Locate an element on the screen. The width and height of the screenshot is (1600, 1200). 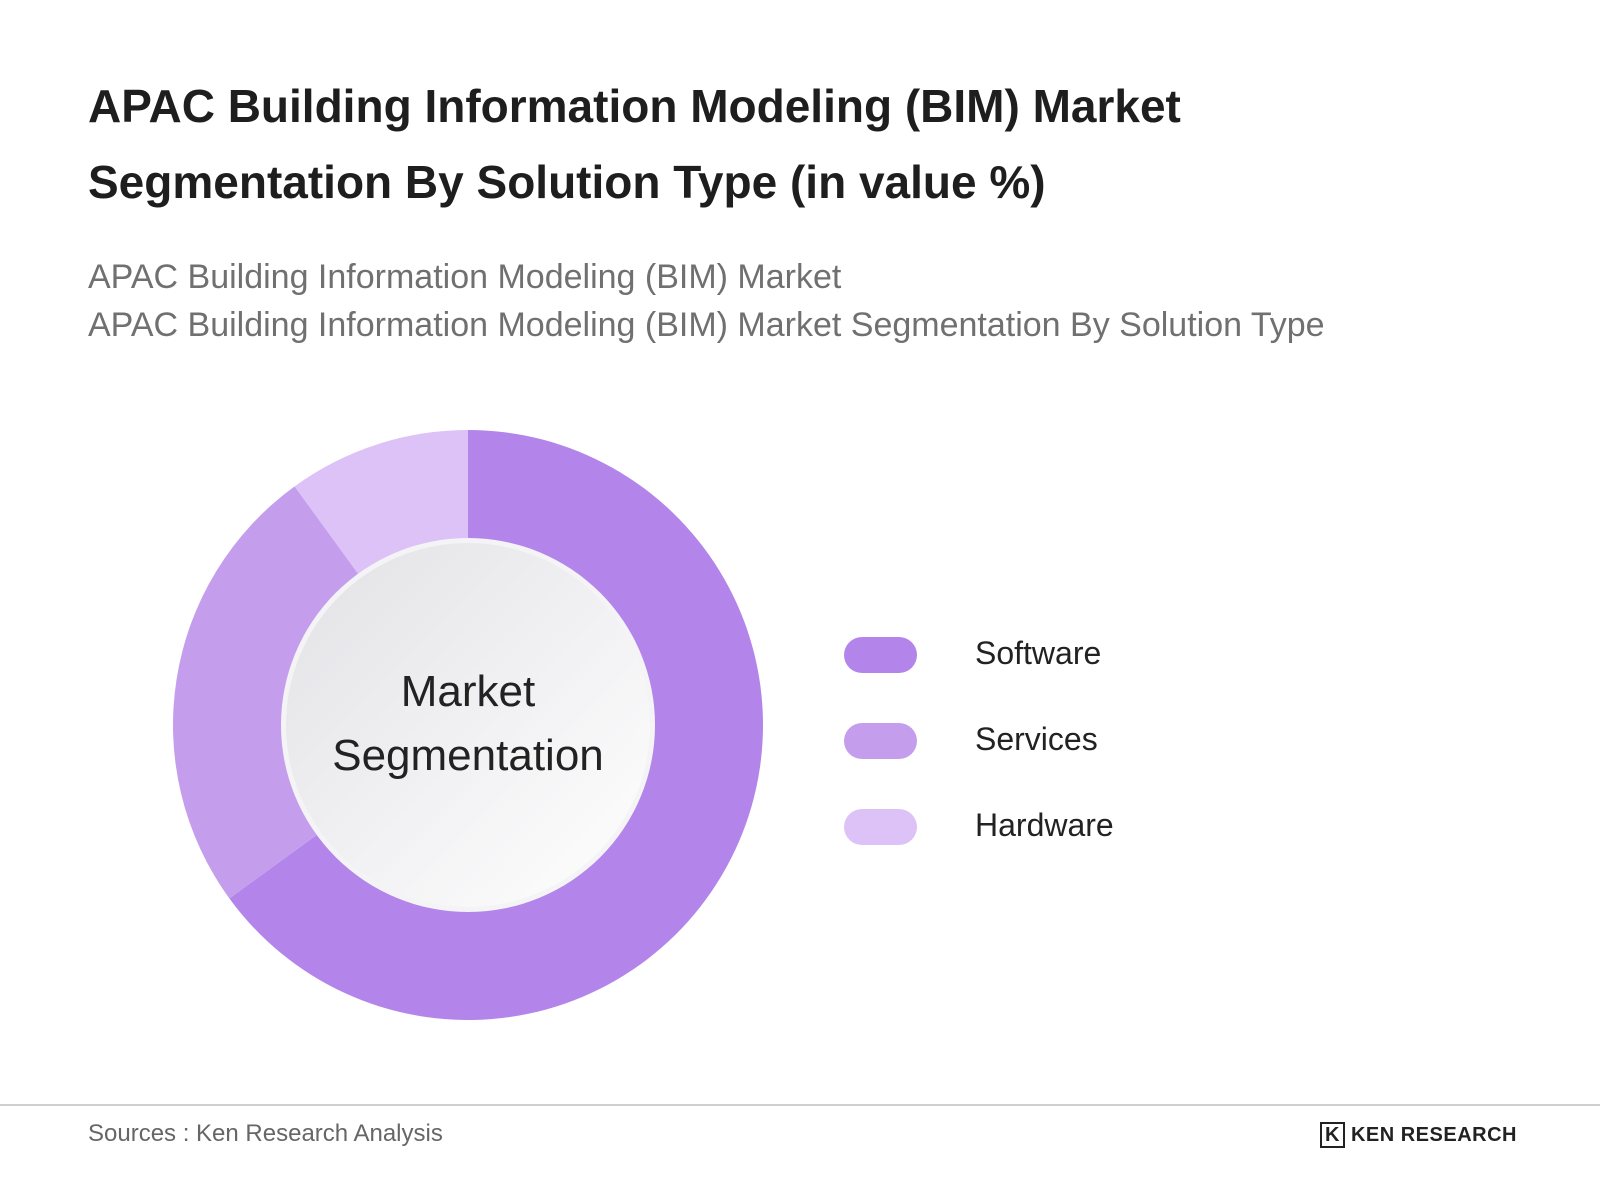
legend-label: Hardware is located at coordinates (1044, 825).